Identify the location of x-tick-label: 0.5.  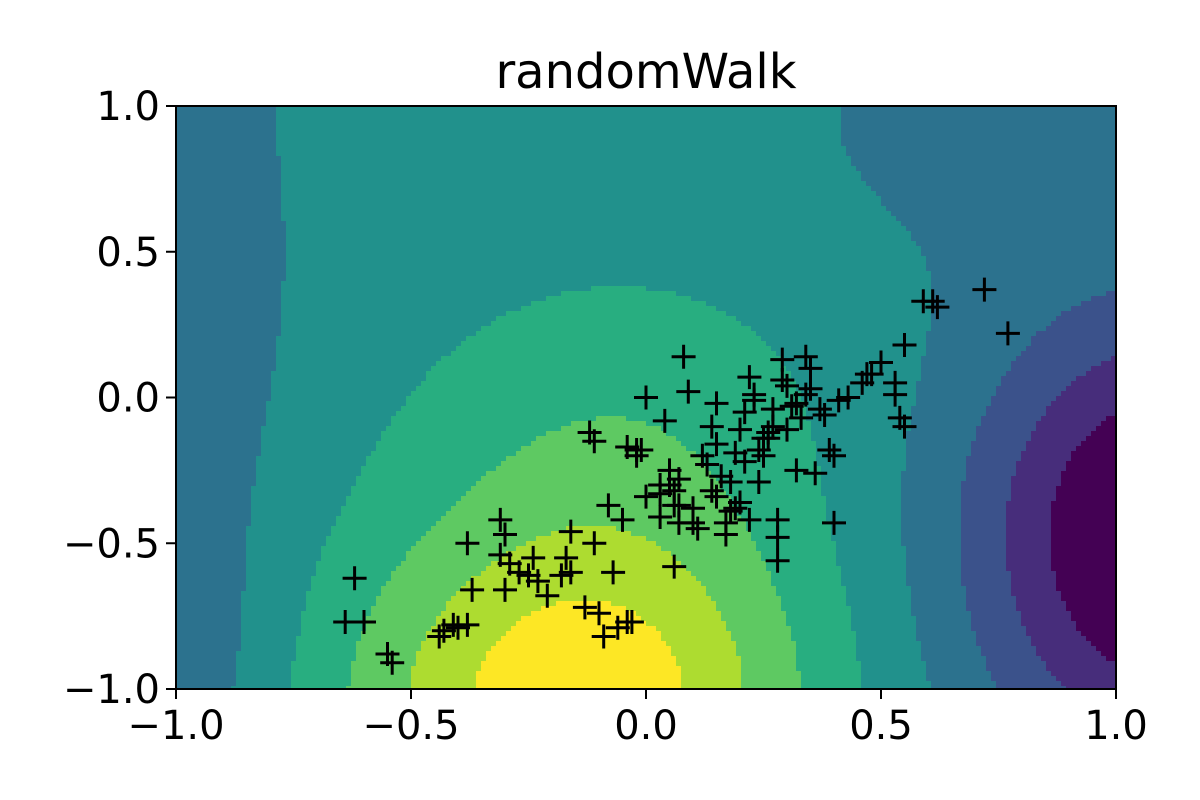
(881, 726).